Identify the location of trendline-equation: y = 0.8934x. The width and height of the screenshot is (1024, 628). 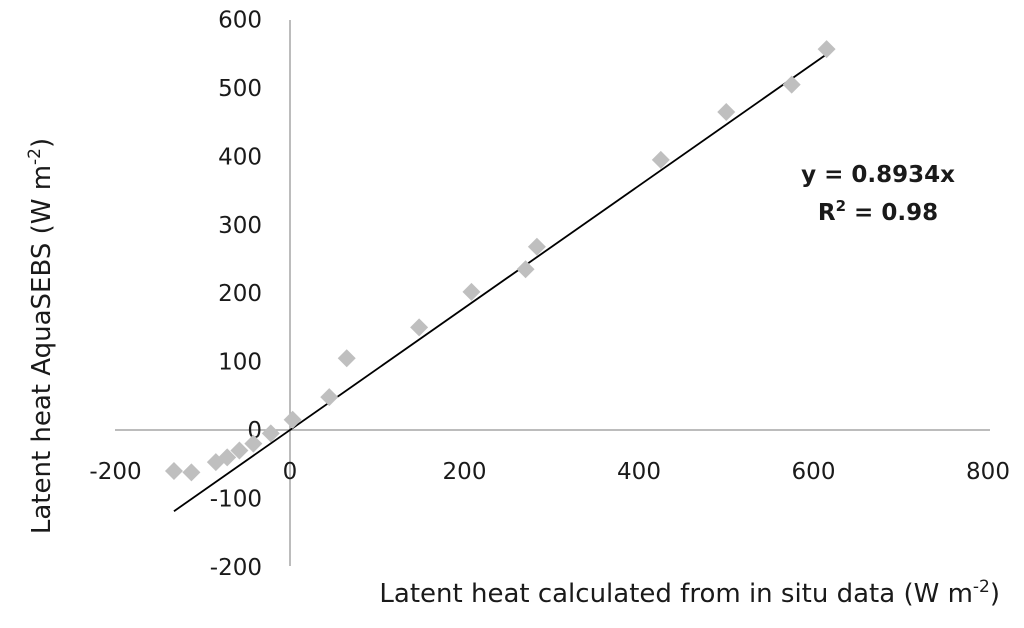
(878, 175).